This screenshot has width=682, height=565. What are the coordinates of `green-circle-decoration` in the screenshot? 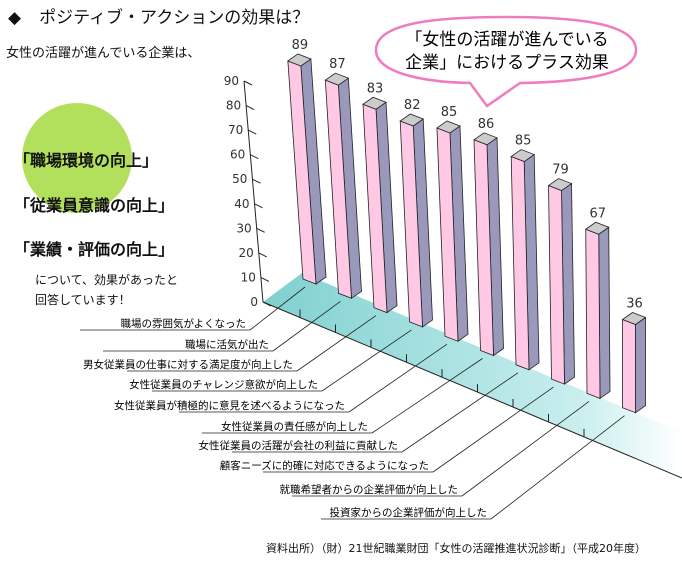 It's located at (77, 158).